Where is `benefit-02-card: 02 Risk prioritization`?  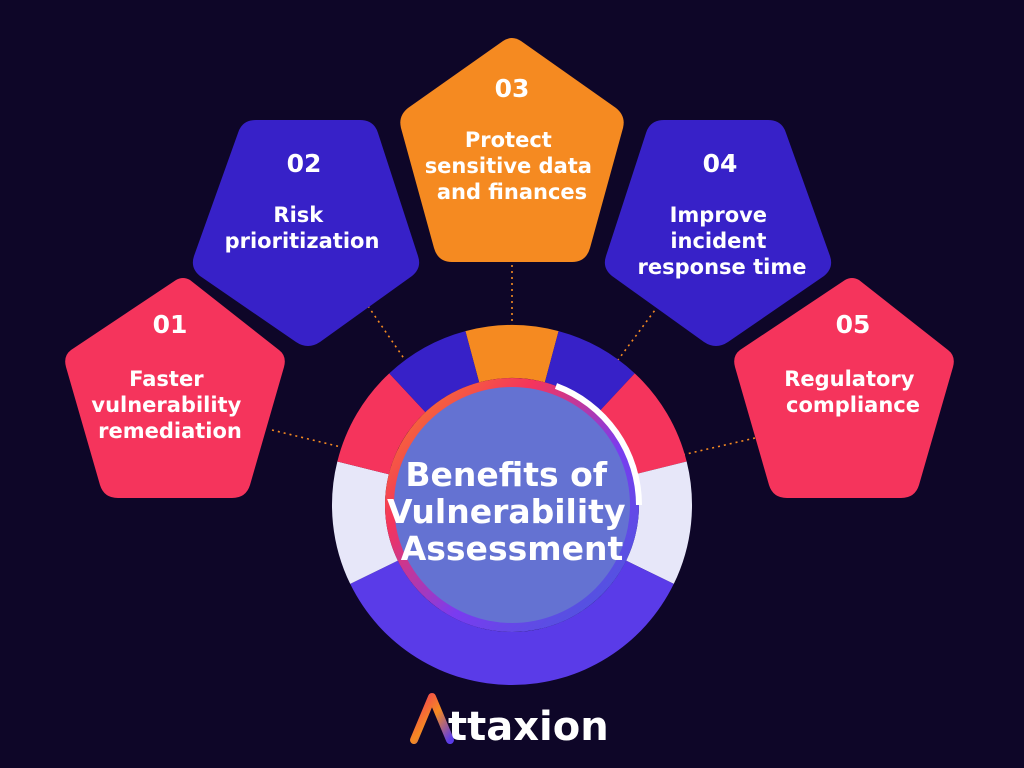 benefit-02-card: 02 Risk prioritization is located at coordinates (306, 233).